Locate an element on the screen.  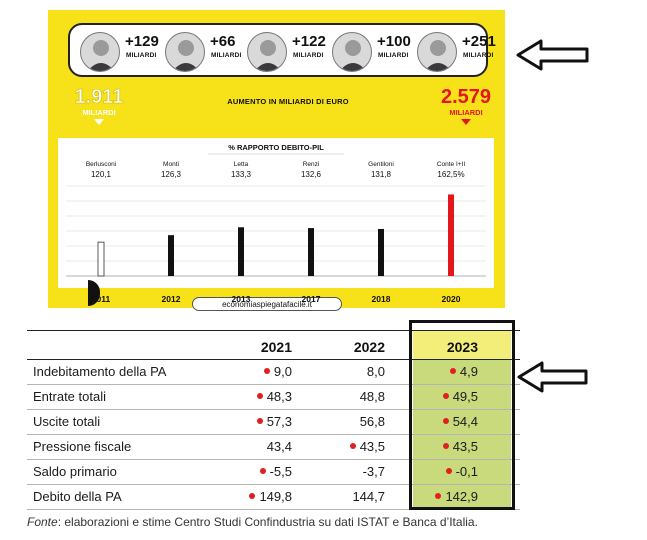
cell-value: 54,4 is located at coordinates (465, 421).